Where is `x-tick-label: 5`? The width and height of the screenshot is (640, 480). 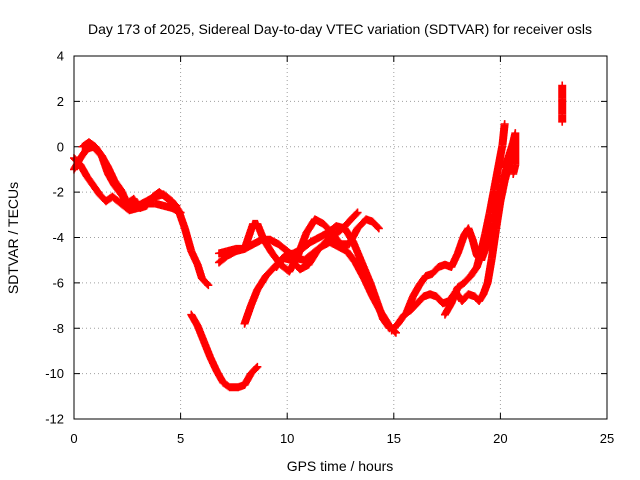 x-tick-label: 5 is located at coordinates (180, 438).